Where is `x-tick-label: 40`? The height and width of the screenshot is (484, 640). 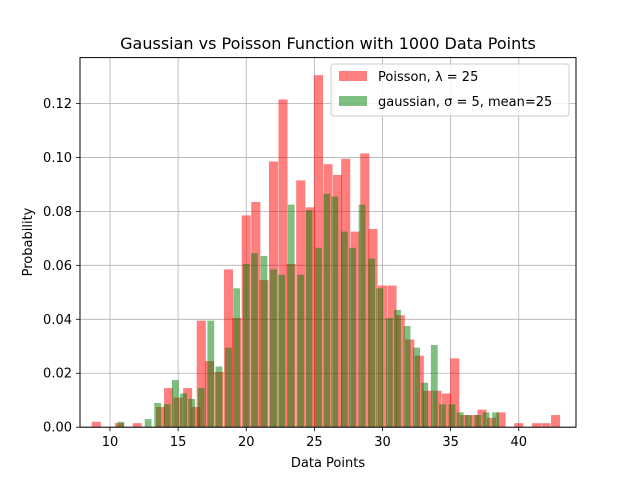
x-tick-label: 40 is located at coordinates (518, 442).